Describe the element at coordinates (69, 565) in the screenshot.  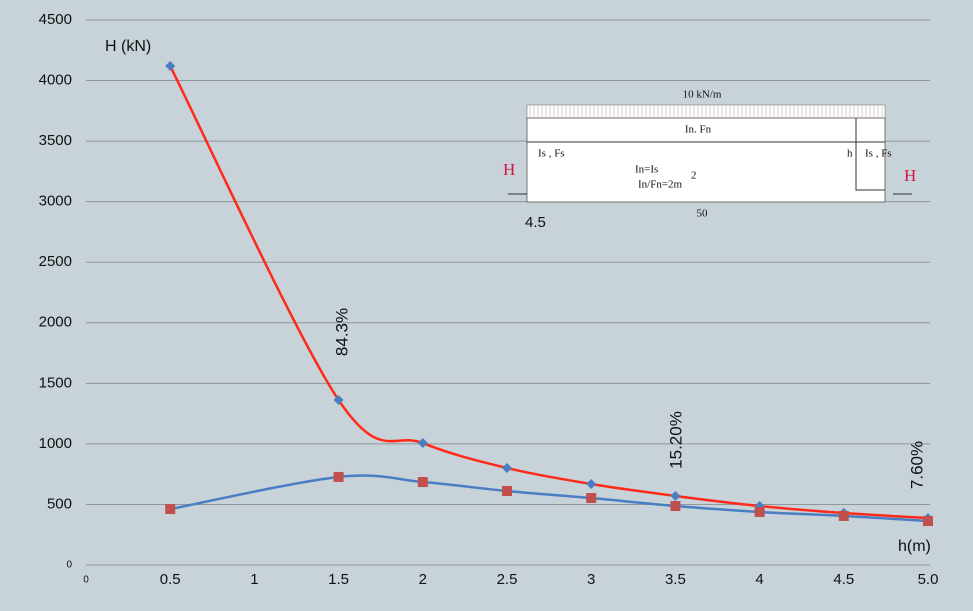
I see `y-tick-label: 0` at that location.